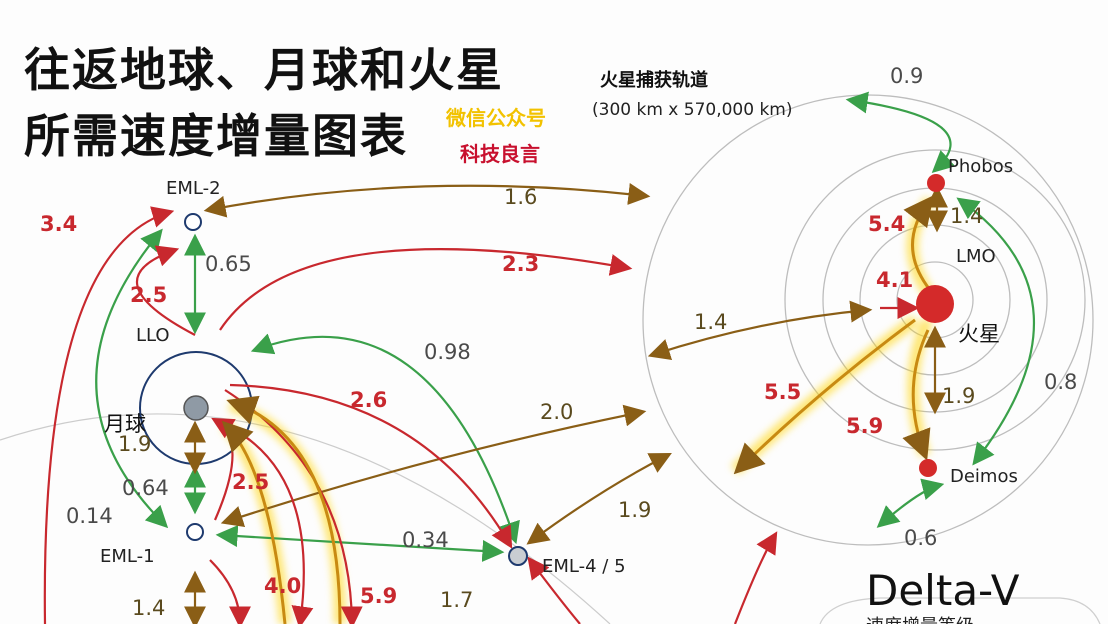 The image size is (1108, 624). What do you see at coordinates (584, 566) in the screenshot?
I see `eml45-label: EML-4 / 5` at bounding box center [584, 566].